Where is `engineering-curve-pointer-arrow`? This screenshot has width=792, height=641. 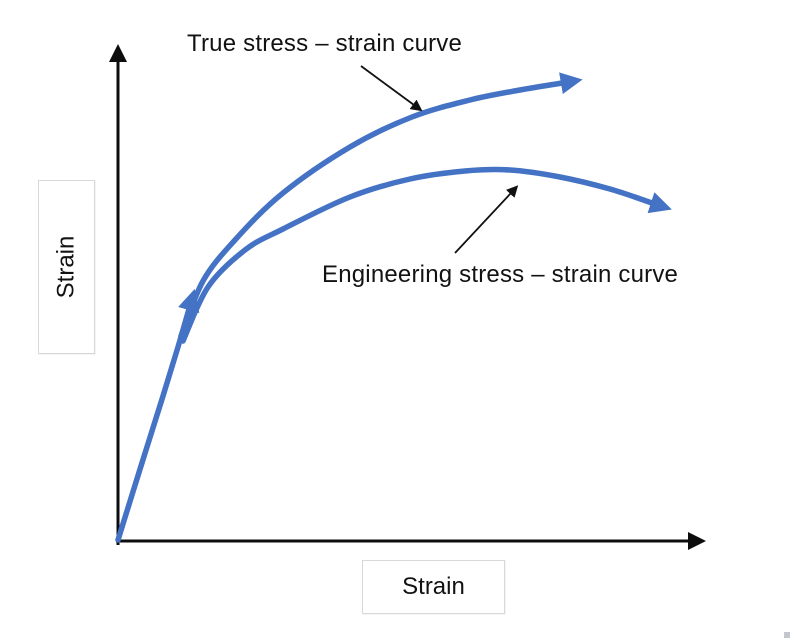
engineering-curve-pointer-arrow is located at coordinates (486, 219).